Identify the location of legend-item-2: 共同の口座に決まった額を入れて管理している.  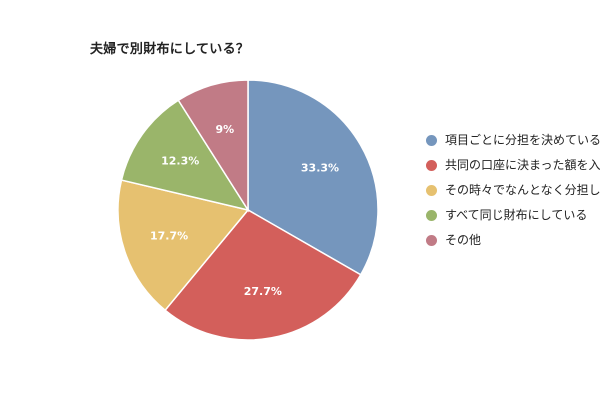
(513, 165).